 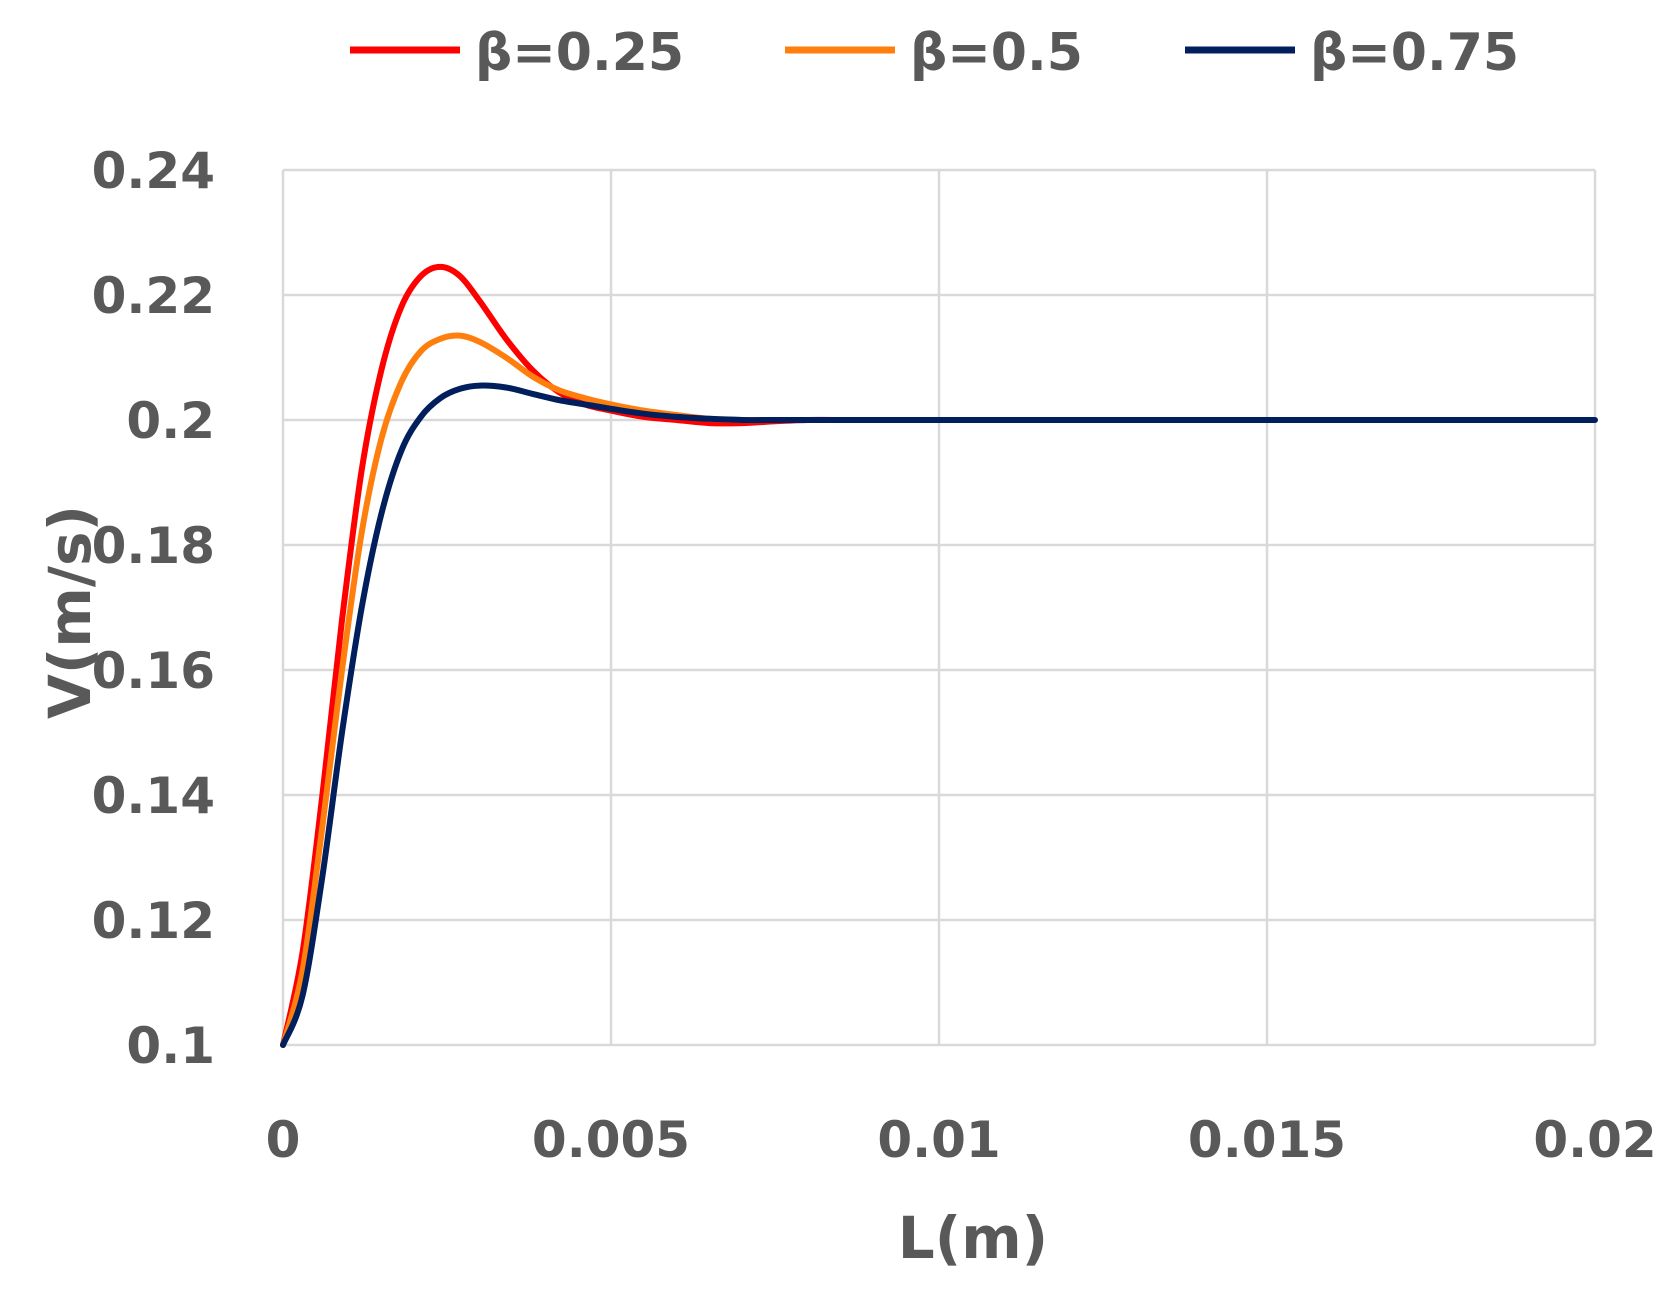 I want to click on x-tick-label: 0.02, so click(x=1594, y=1140).